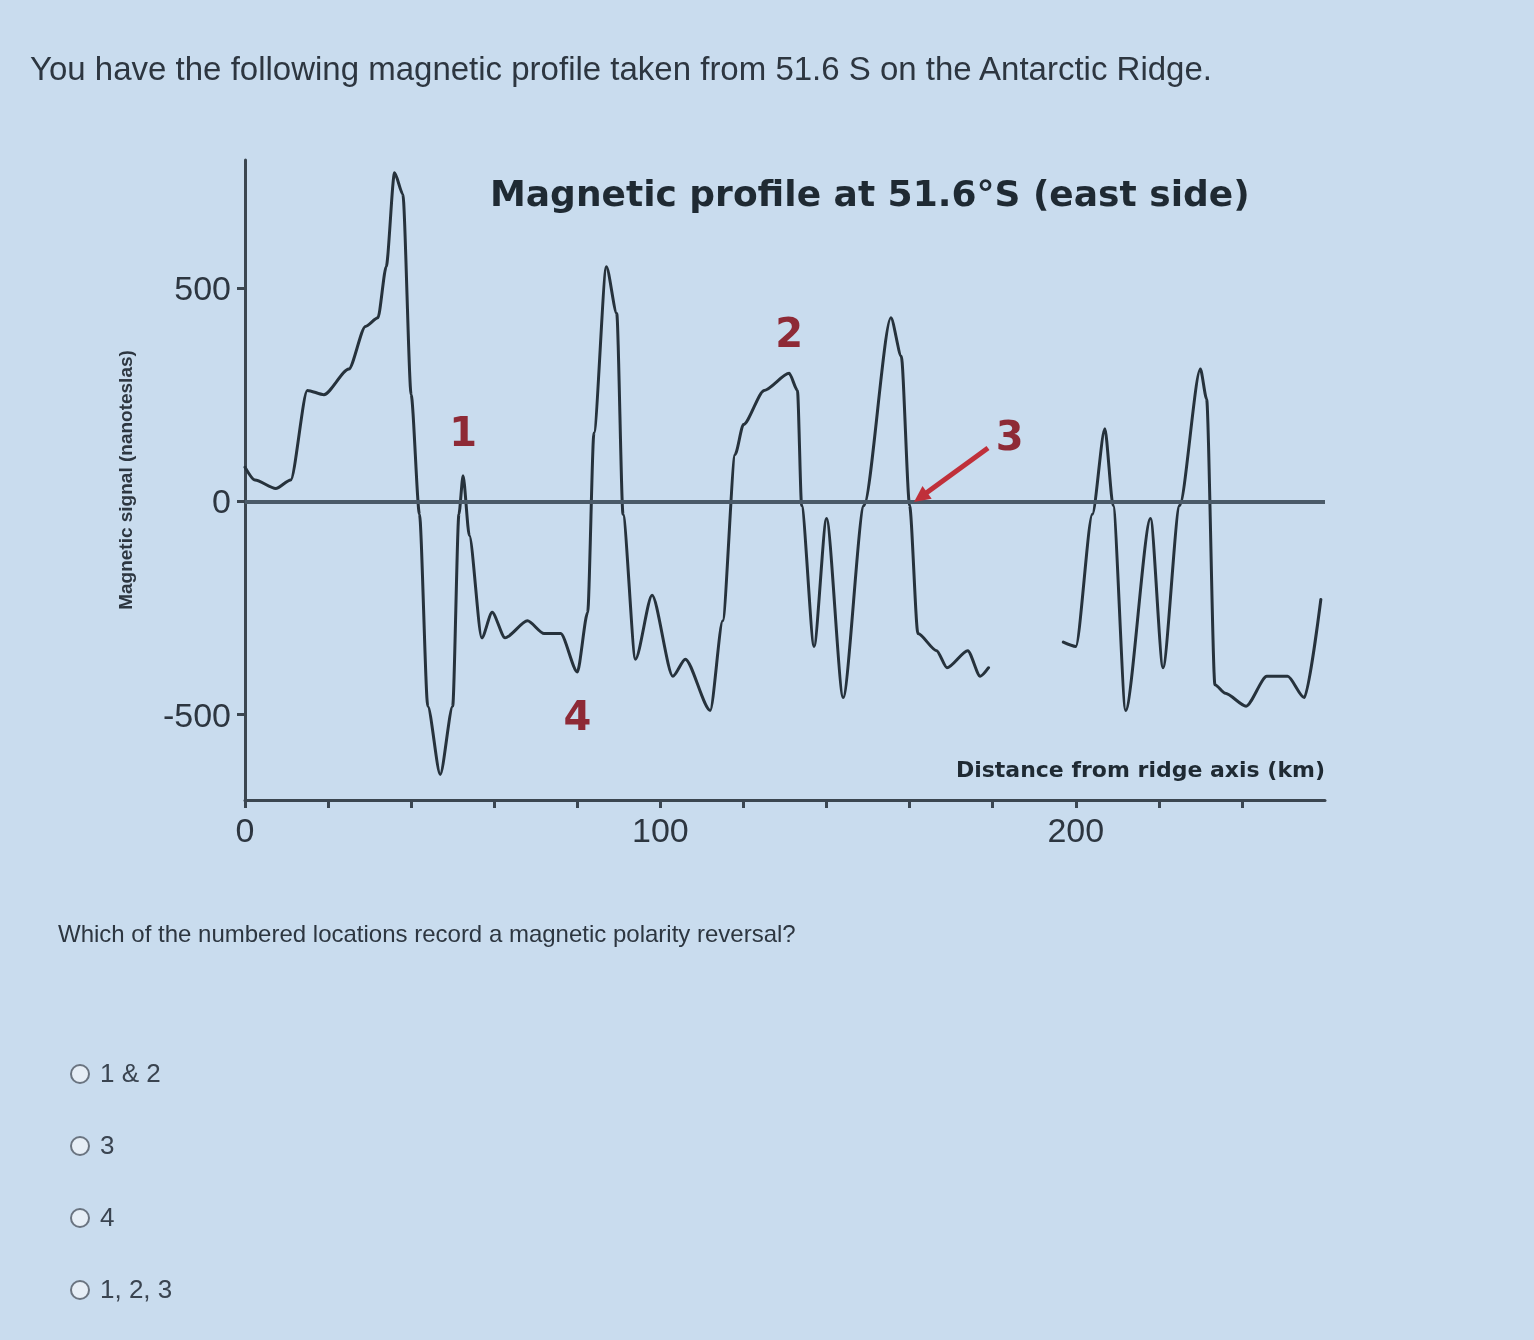 The image size is (1534, 1340). What do you see at coordinates (245, 830) in the screenshot?
I see `x-tick-label: 0` at bounding box center [245, 830].